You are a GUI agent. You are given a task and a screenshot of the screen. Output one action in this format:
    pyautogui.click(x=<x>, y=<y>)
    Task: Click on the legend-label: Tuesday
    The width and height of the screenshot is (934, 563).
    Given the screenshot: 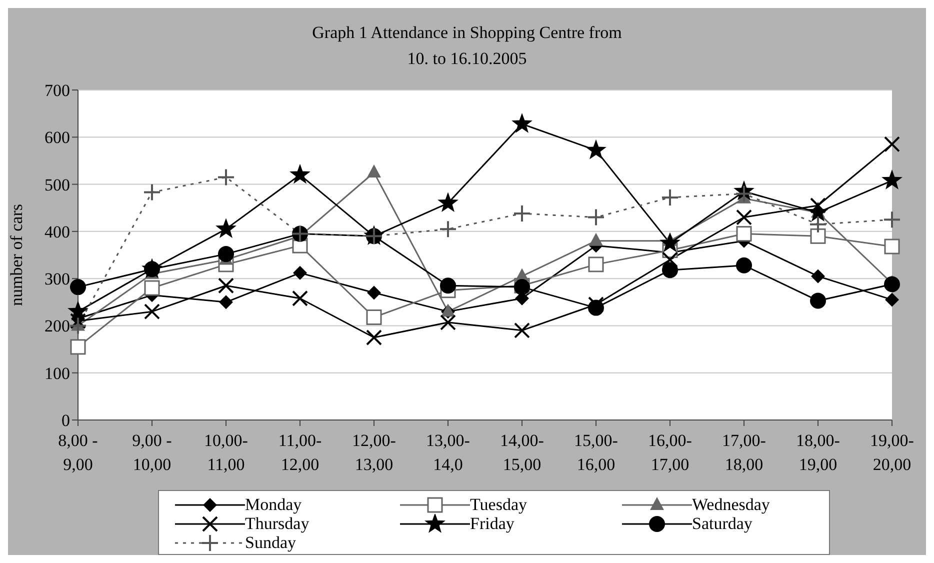 What is the action you would take?
    pyautogui.click(x=498, y=504)
    